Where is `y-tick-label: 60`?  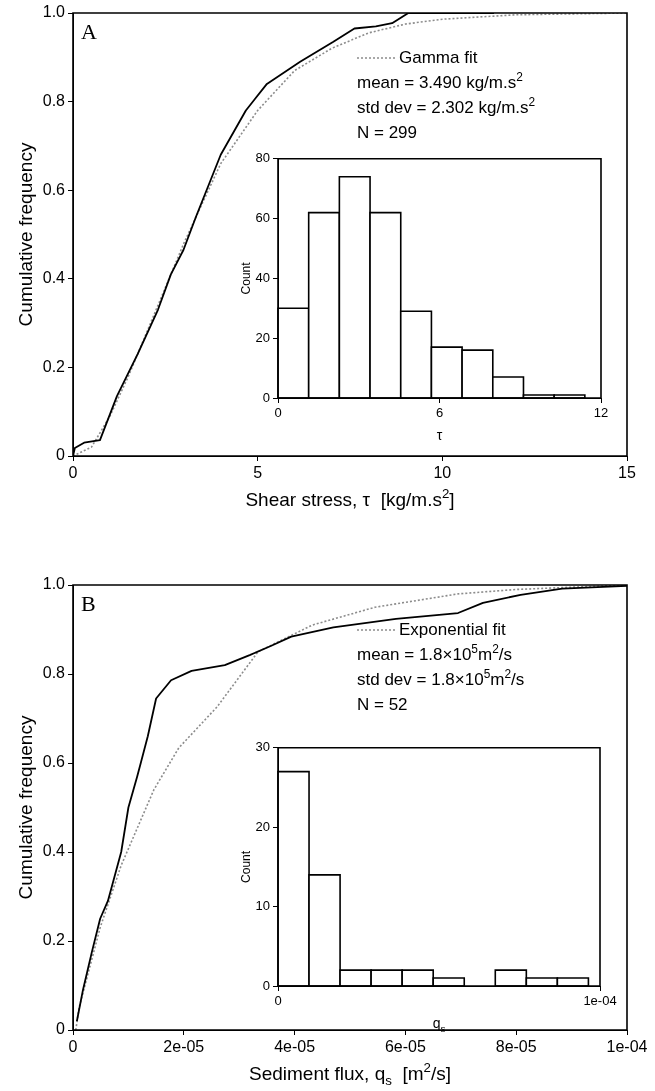 y-tick-label: 60 is located at coordinates (262, 218).